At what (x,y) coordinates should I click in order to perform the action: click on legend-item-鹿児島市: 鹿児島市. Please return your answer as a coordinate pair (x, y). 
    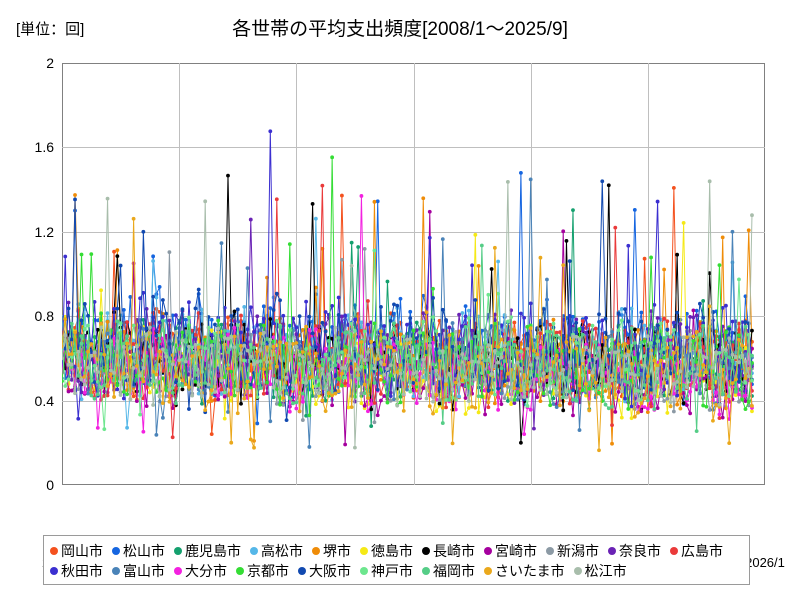
    Looking at the image, I should click on (207, 551).